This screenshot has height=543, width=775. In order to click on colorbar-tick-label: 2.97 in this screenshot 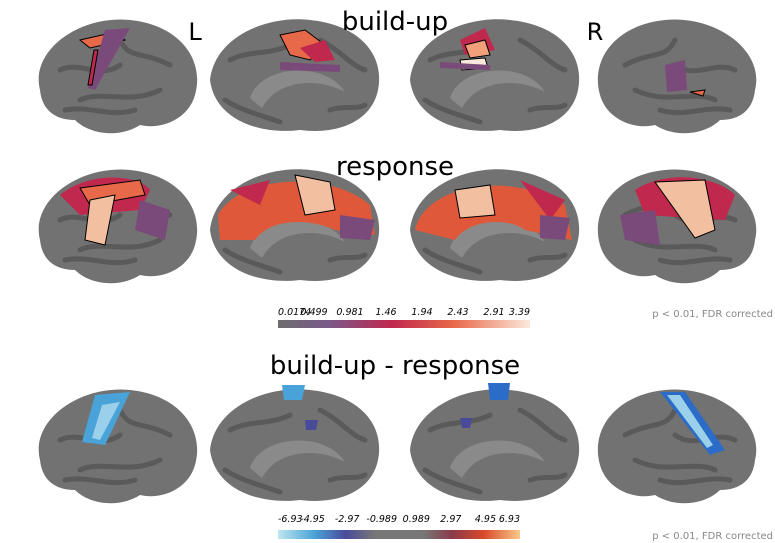, I will do `click(450, 519)`.